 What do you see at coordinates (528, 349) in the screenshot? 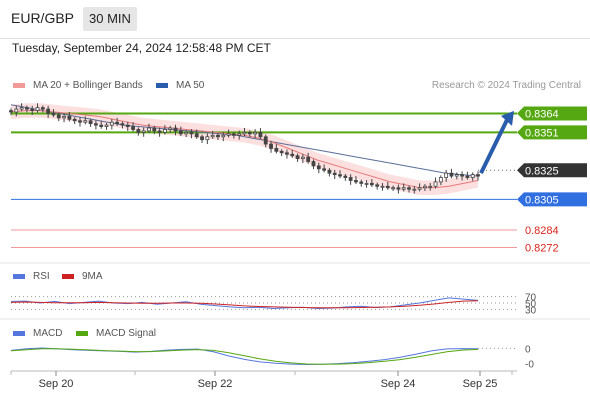
I see `macd-tick-label: 0` at bounding box center [528, 349].